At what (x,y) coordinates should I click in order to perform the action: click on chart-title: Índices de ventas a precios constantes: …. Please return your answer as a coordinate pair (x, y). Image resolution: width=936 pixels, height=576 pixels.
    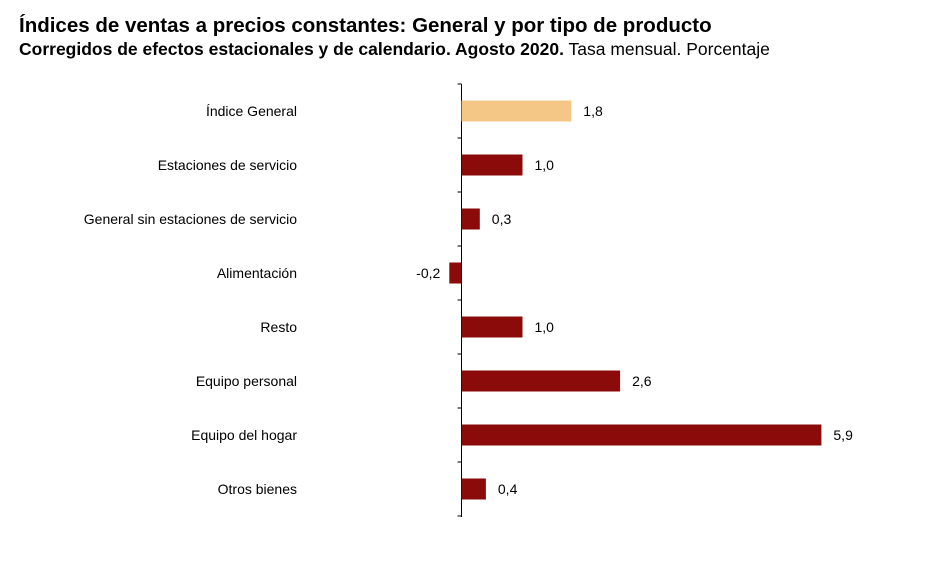
    Looking at the image, I should click on (365, 25).